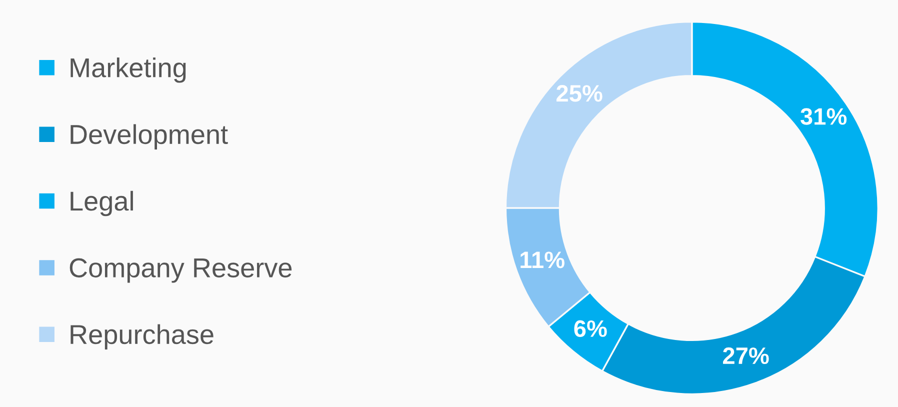 The width and height of the screenshot is (898, 407). Describe the element at coordinates (746, 355) in the screenshot. I see `data-label: 27%` at that location.